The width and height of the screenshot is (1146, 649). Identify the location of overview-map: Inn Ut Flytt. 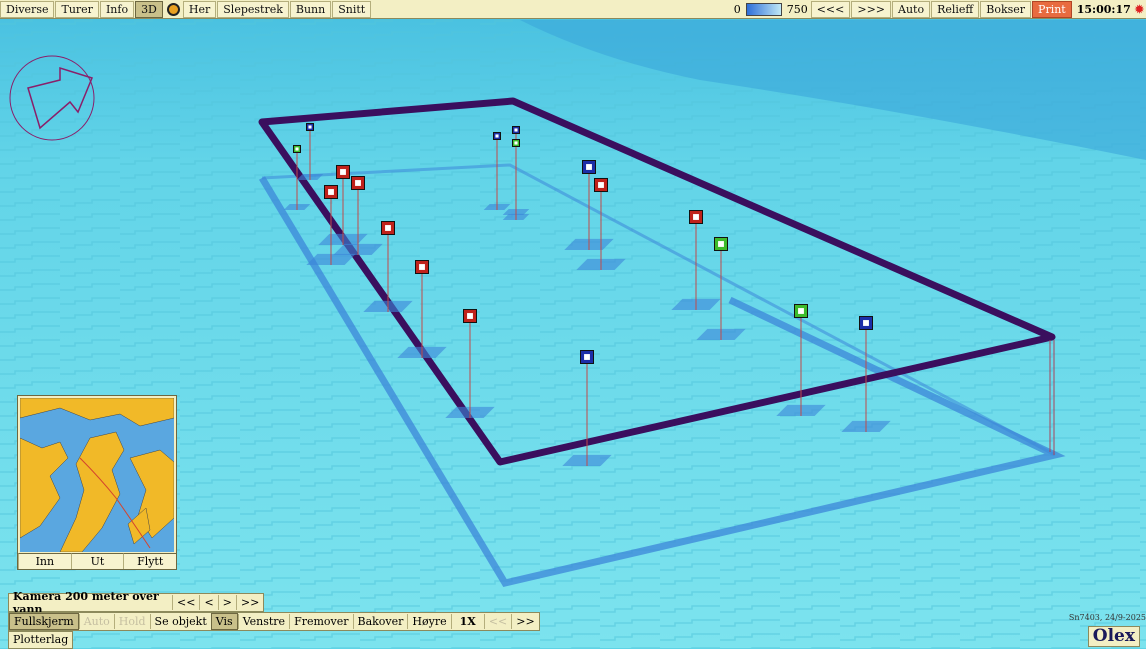
(97, 482).